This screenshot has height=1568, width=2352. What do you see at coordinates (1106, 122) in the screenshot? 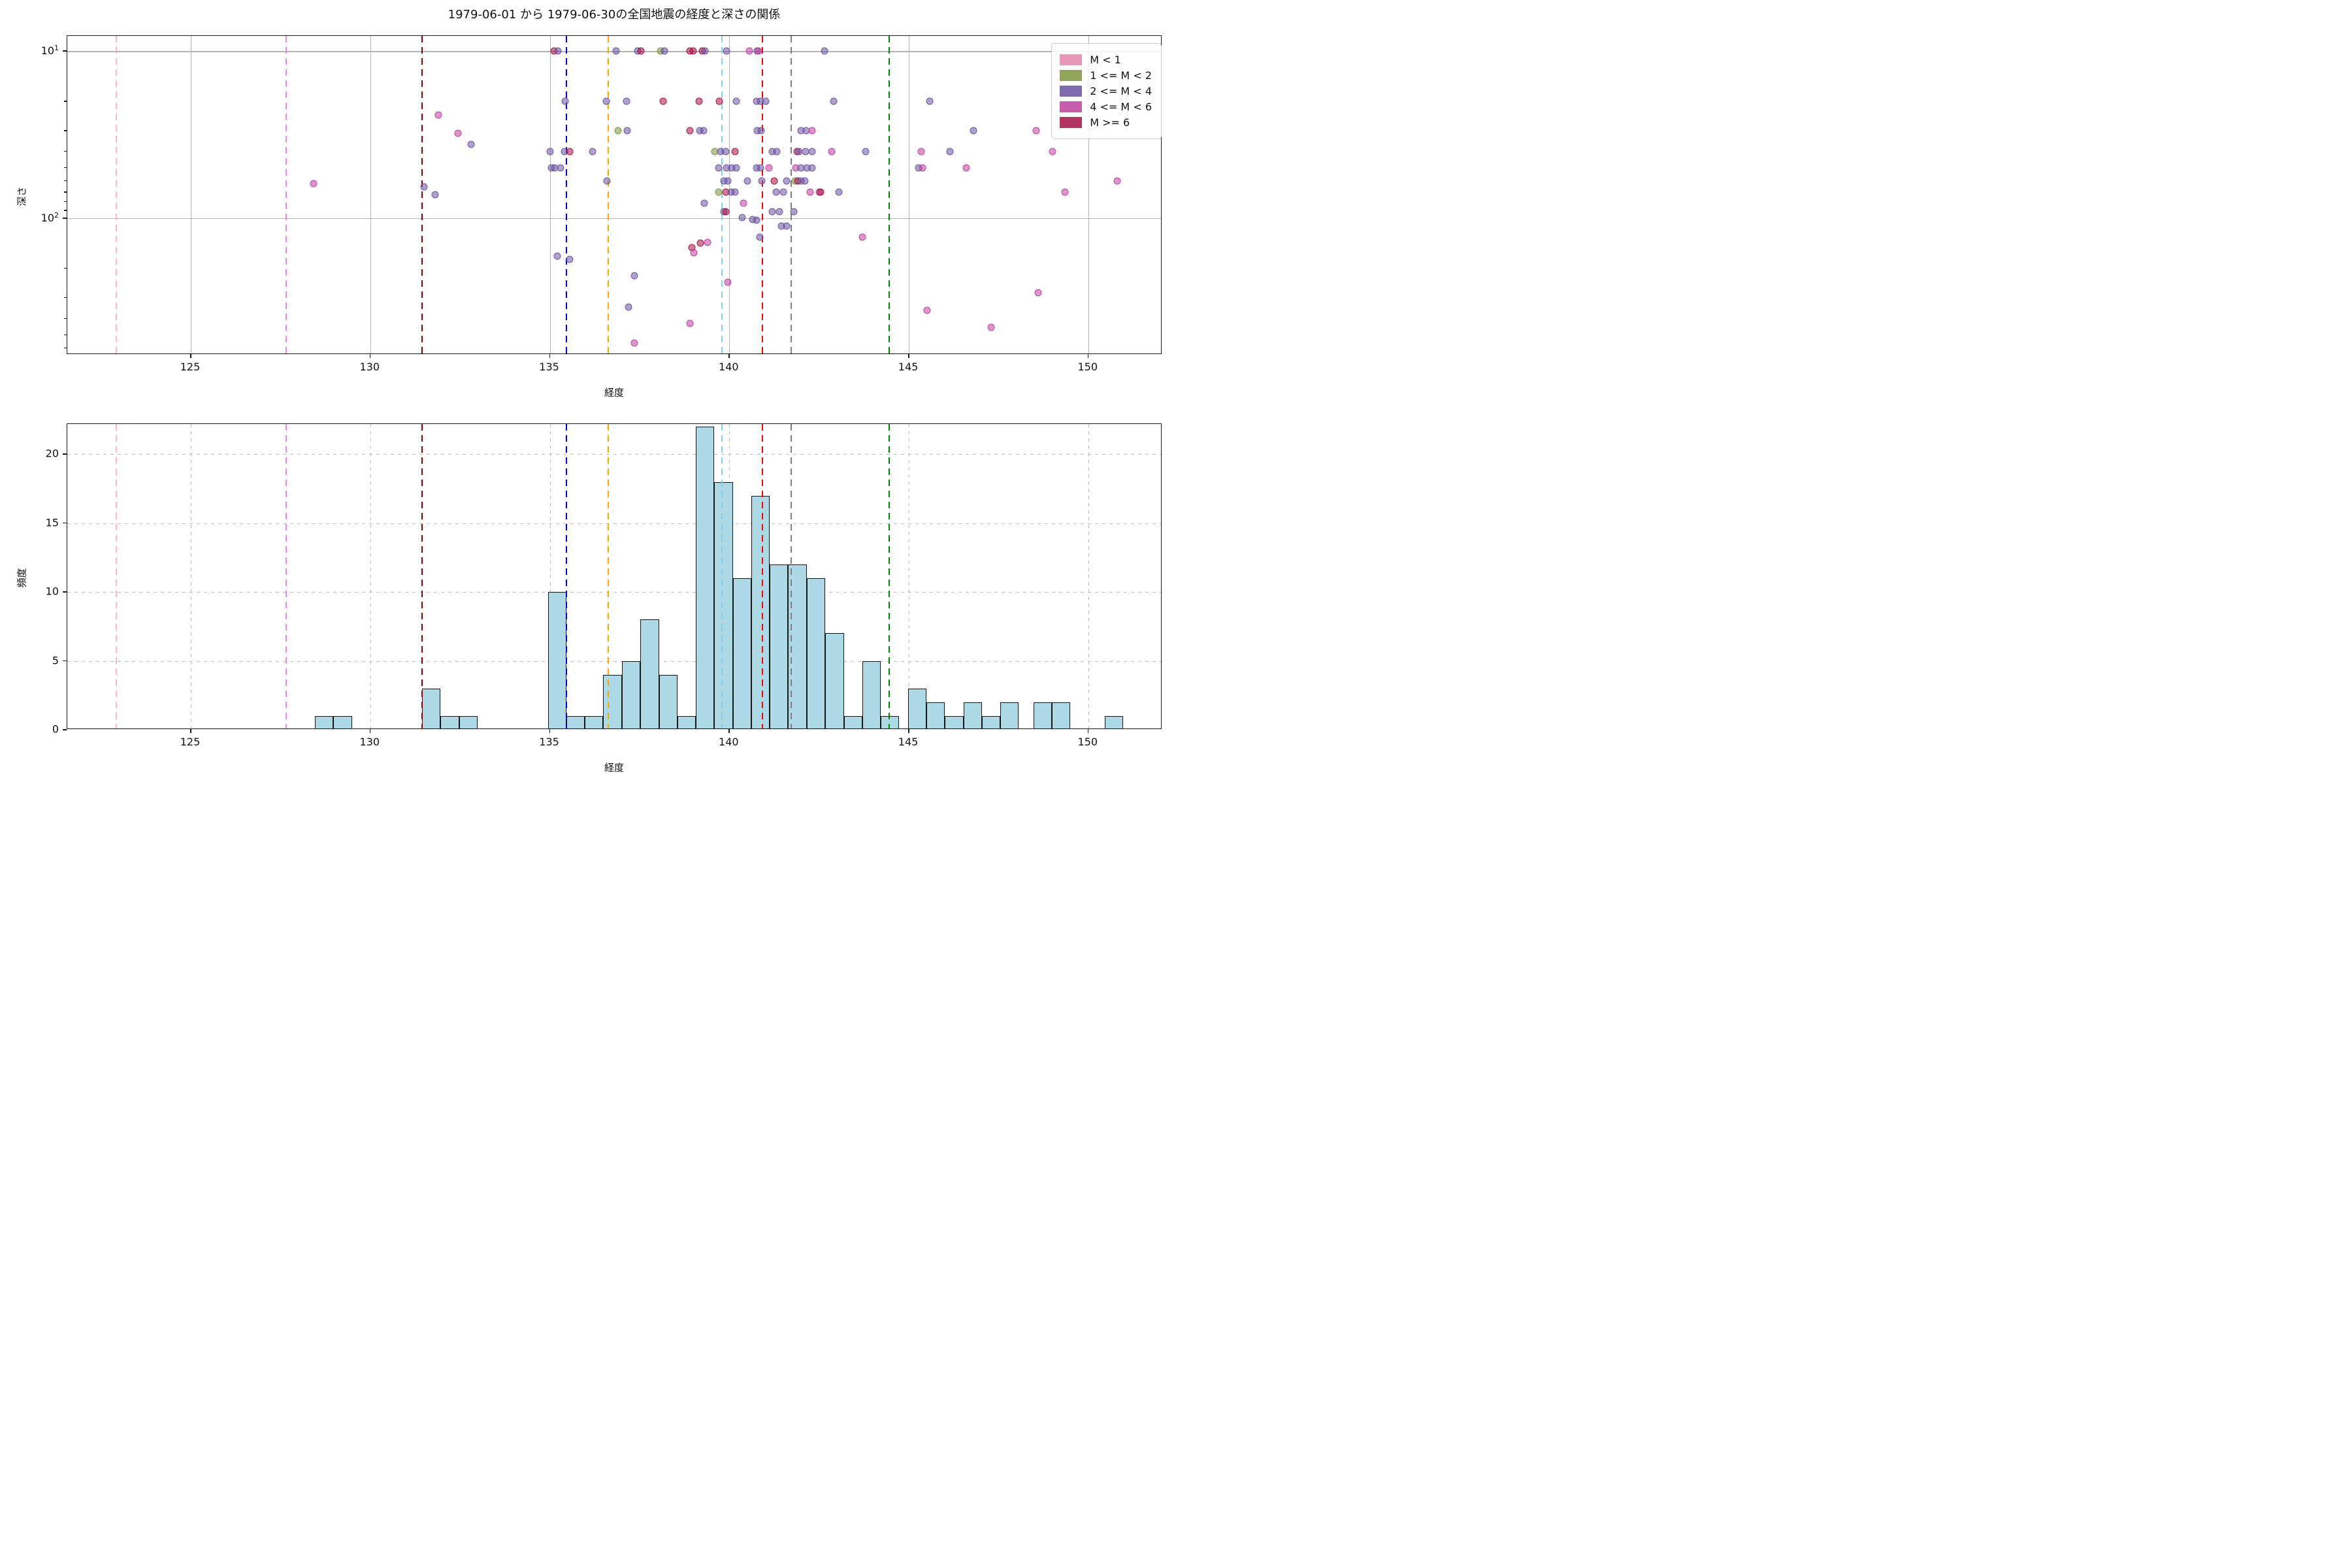
I see `legend-item: M >= 6` at bounding box center [1106, 122].